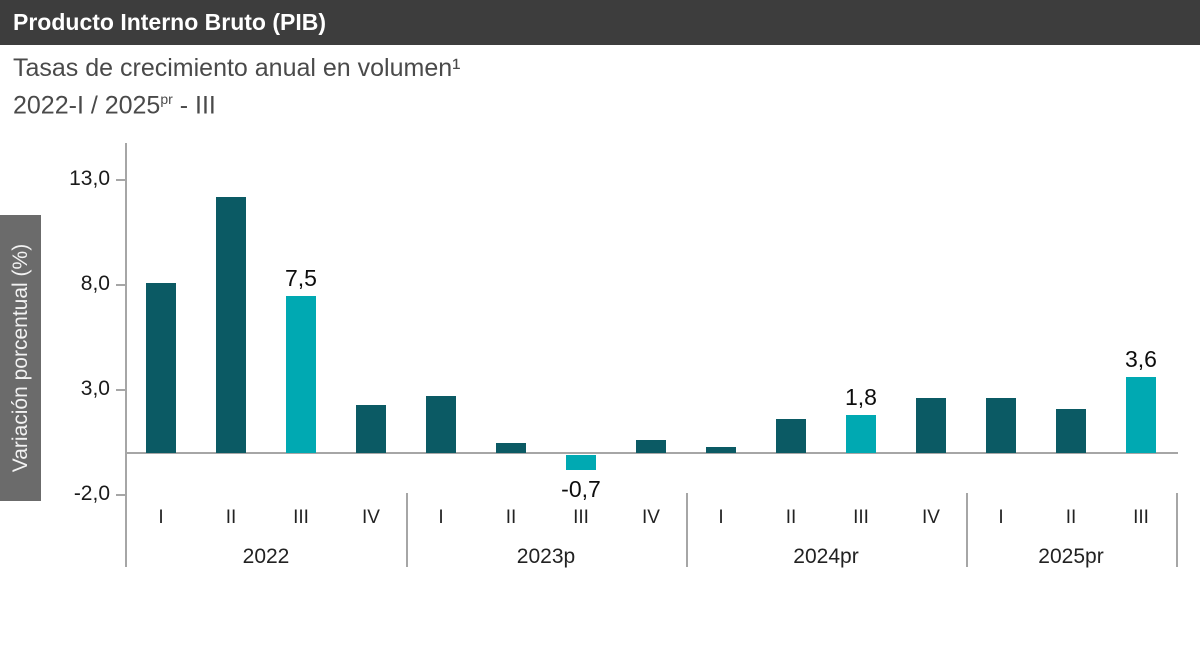  I want to click on y-tick-label: 8,0, so click(95, 283).